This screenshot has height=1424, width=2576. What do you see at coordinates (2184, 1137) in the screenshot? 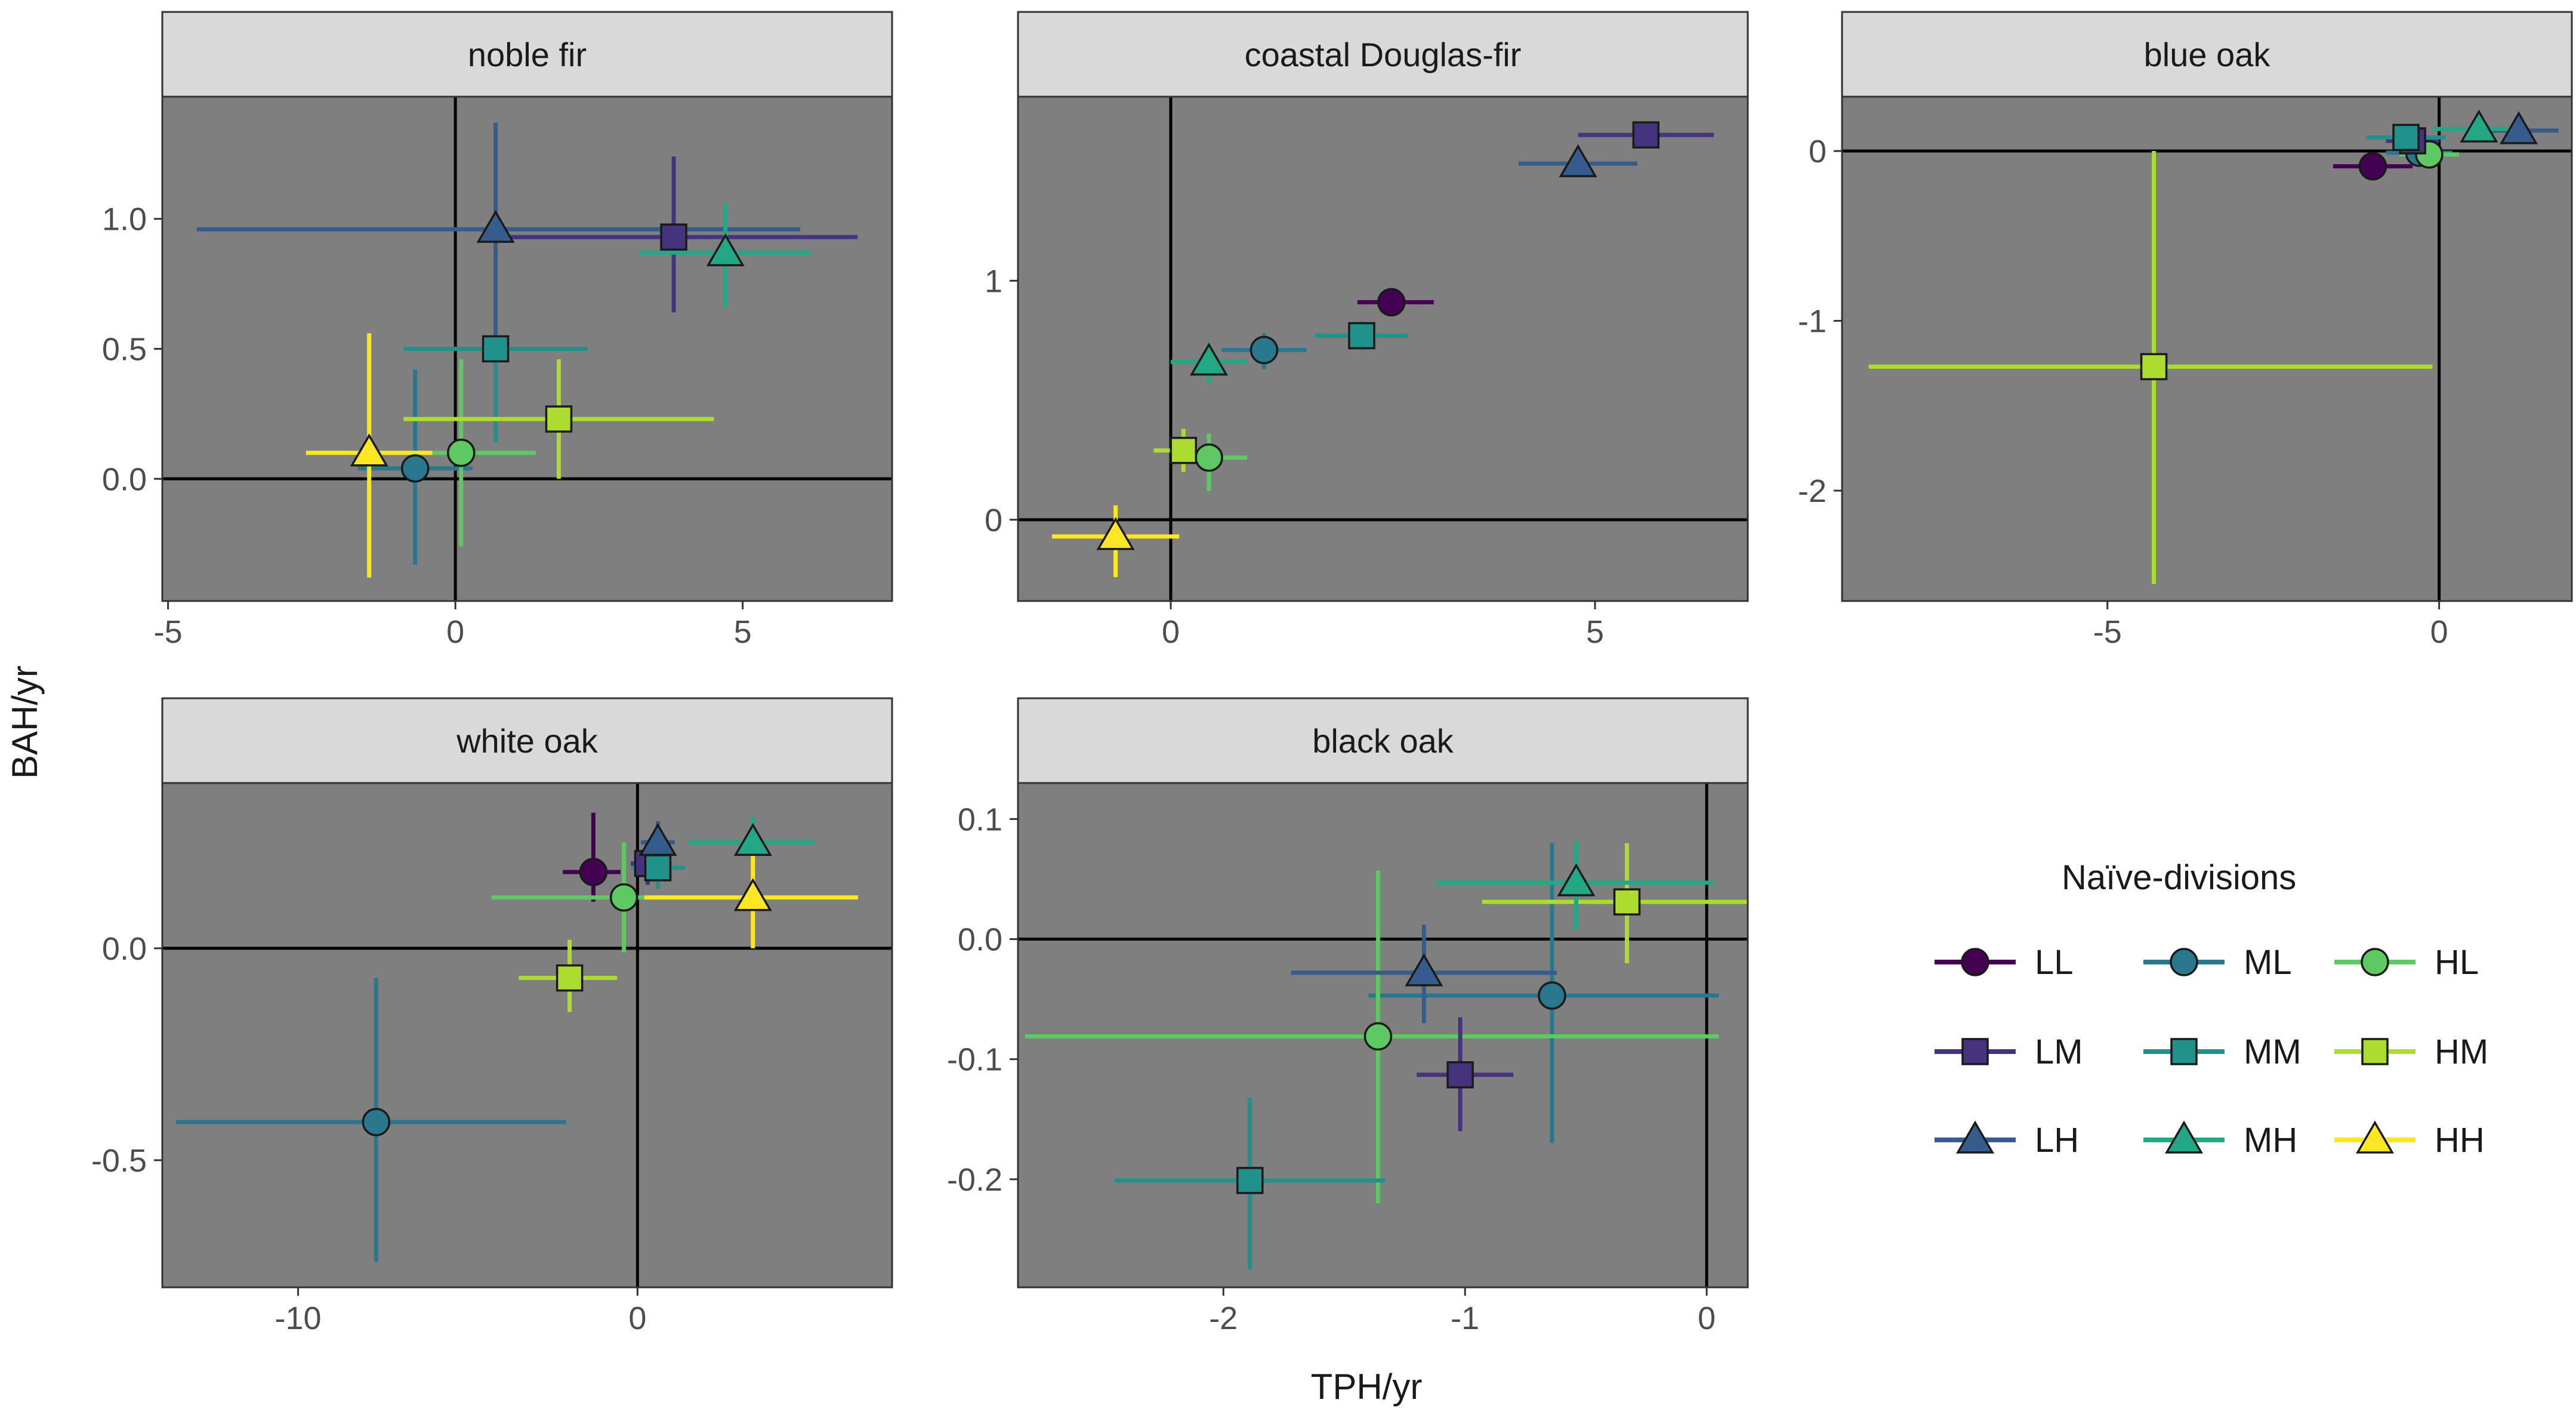
I see `legend-key-marker-MH` at bounding box center [2184, 1137].